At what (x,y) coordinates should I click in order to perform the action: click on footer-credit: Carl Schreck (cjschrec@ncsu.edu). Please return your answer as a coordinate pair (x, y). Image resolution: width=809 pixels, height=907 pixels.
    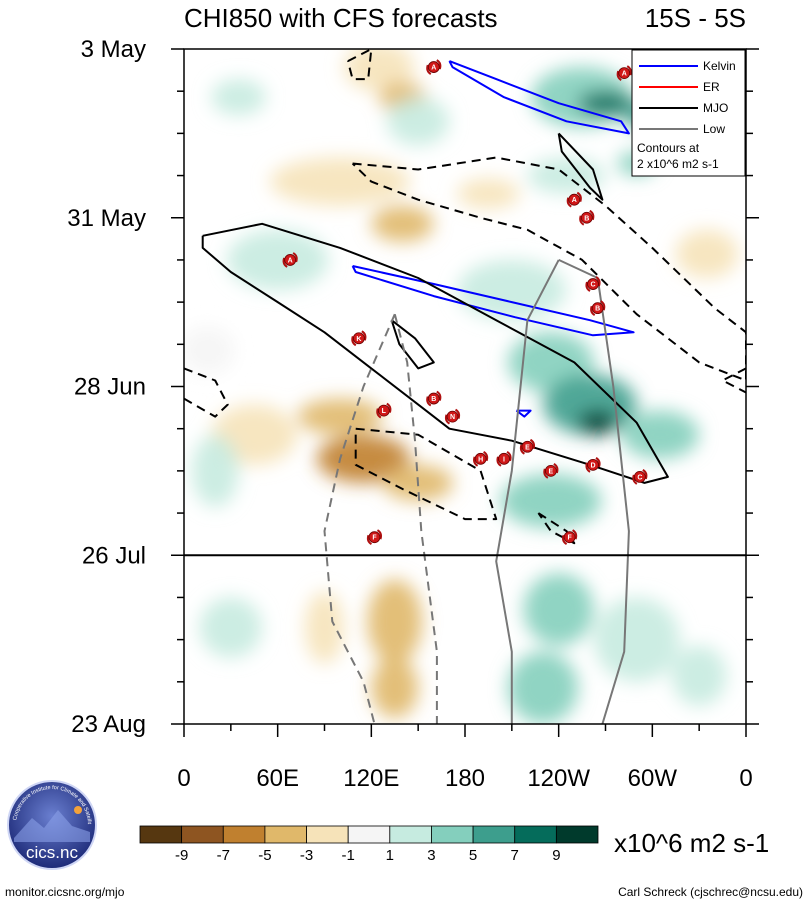
    Looking at the image, I should click on (710, 892).